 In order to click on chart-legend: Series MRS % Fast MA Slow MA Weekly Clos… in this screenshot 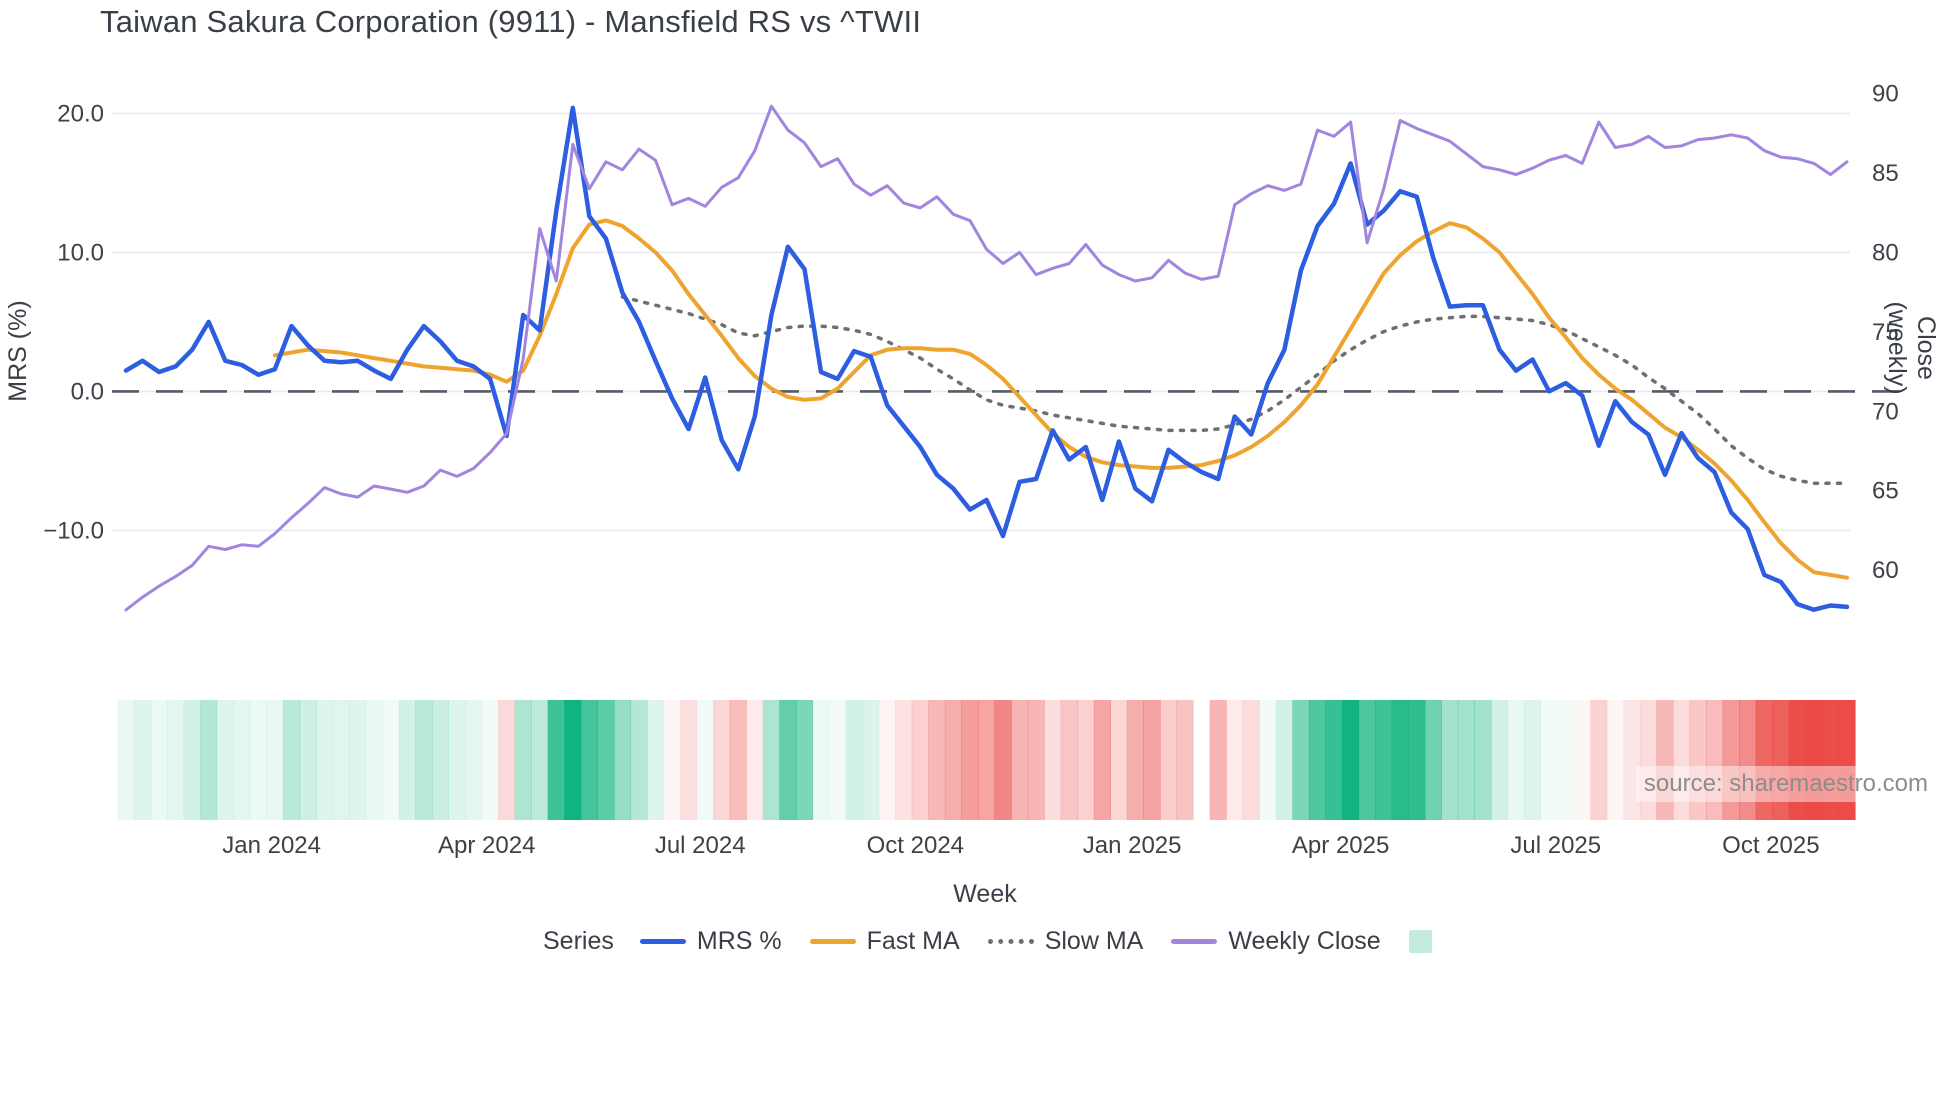, I will do `click(994, 941)`.